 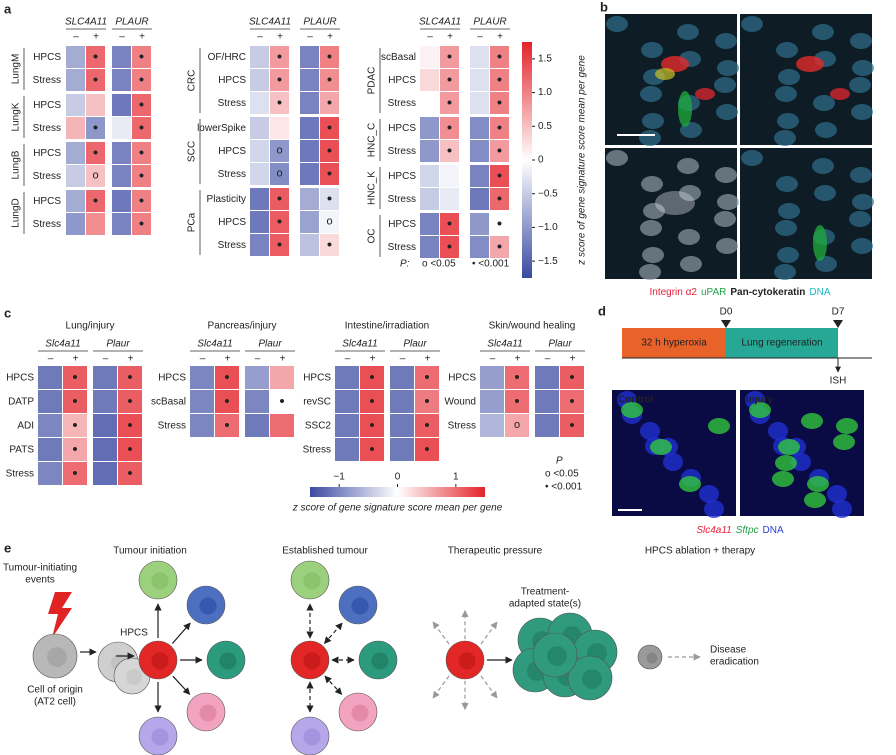 I want to click on lightning, so click(x=60, y=615).